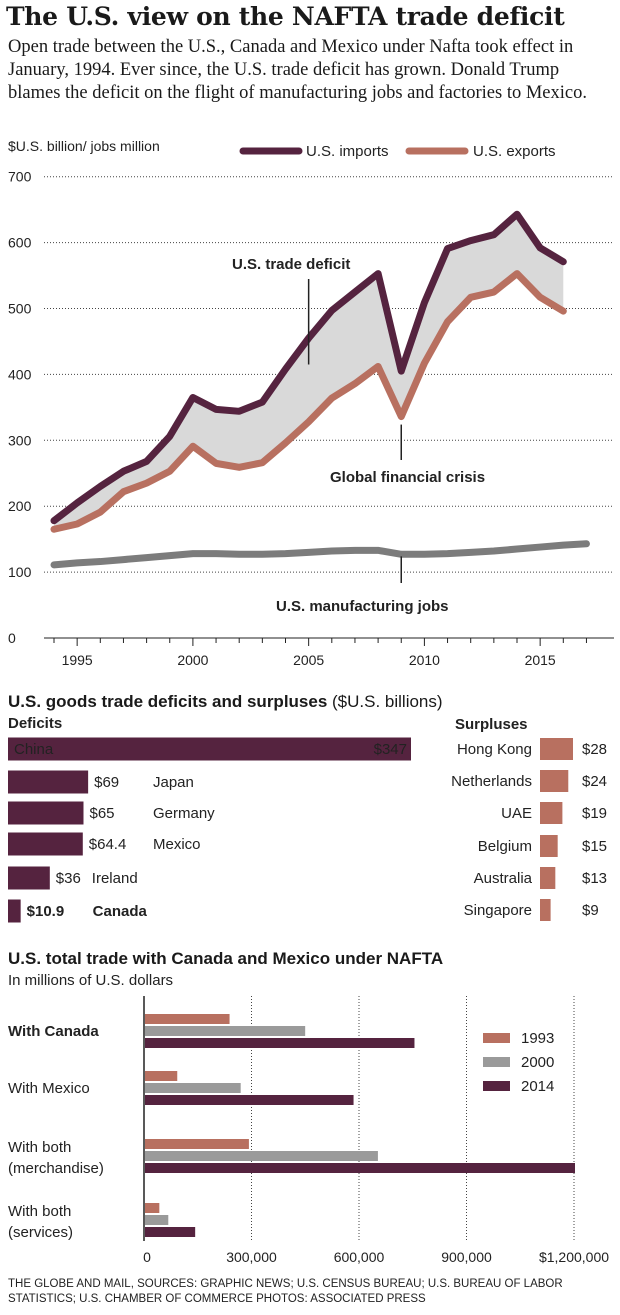 The width and height of the screenshot is (620, 1315). Describe the element at coordinates (594, 781) in the screenshot. I see `surplus-value-netherlands: $24` at that location.